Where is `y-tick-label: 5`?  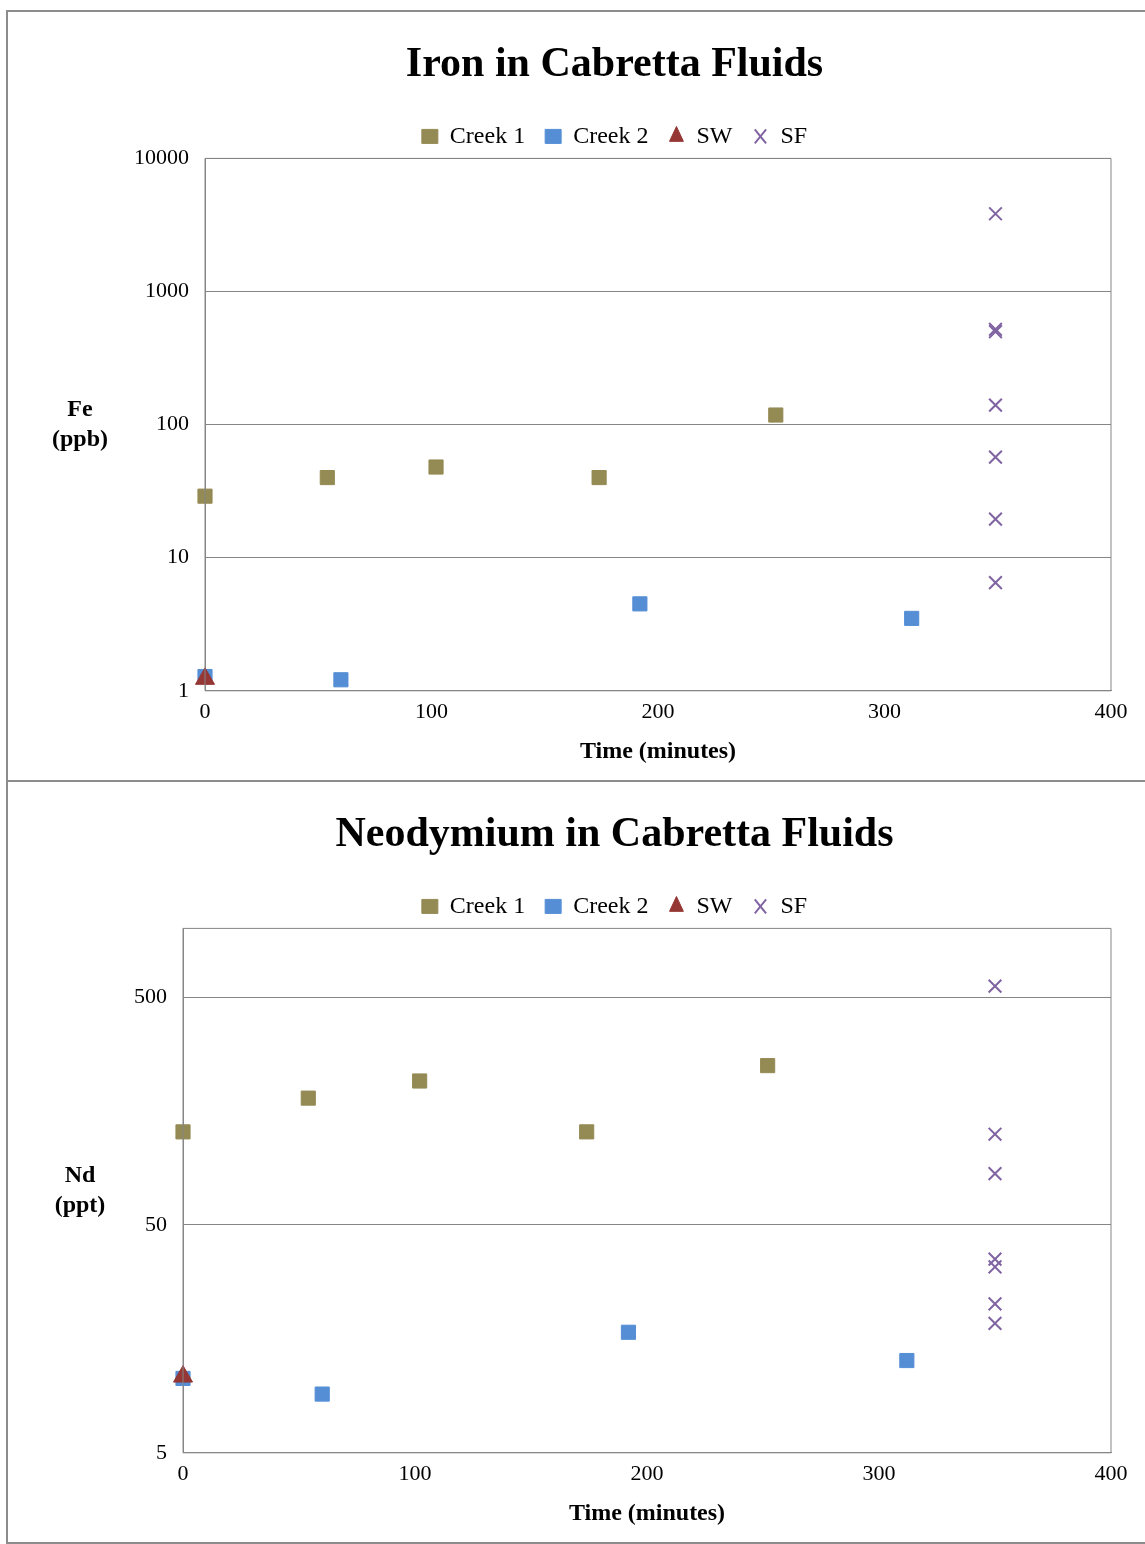 y-tick-label: 5 is located at coordinates (161, 1451).